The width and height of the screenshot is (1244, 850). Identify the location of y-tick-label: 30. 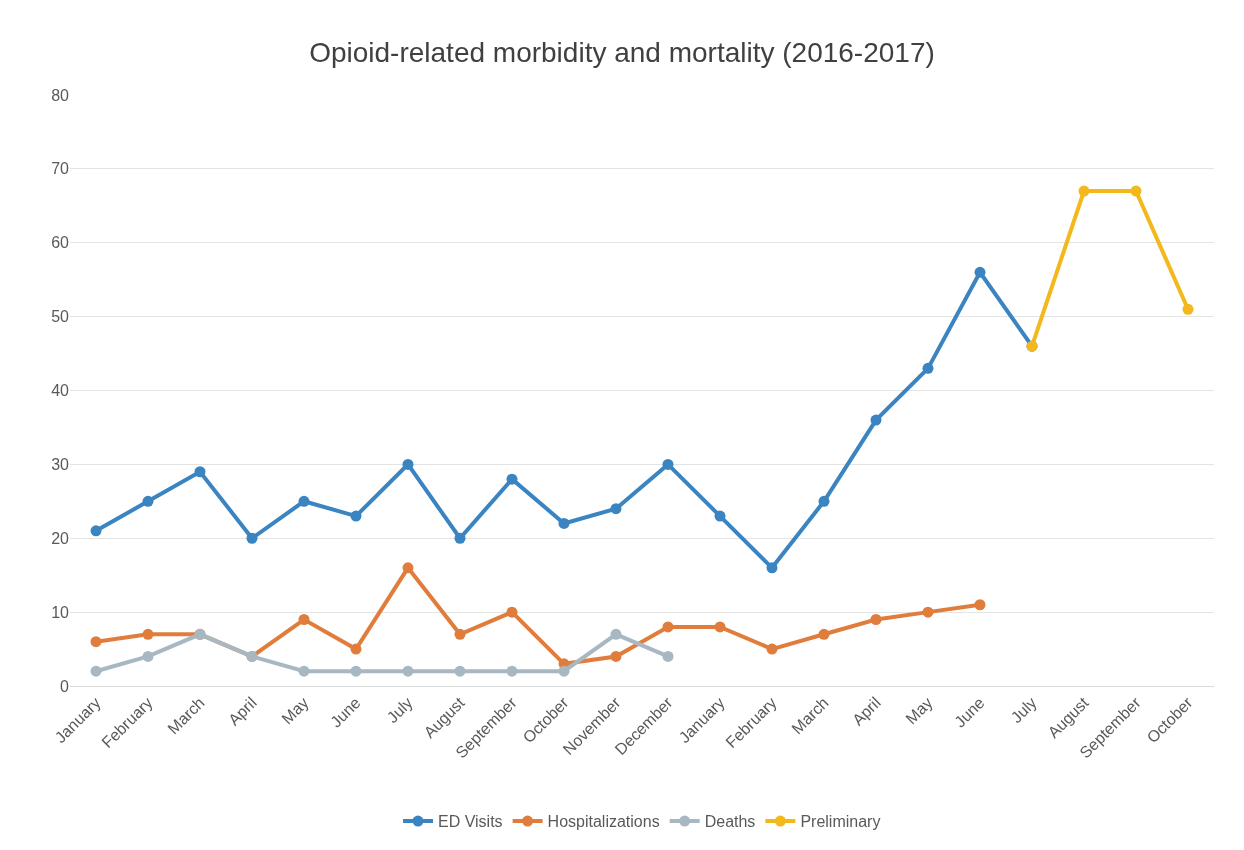
(60, 464).